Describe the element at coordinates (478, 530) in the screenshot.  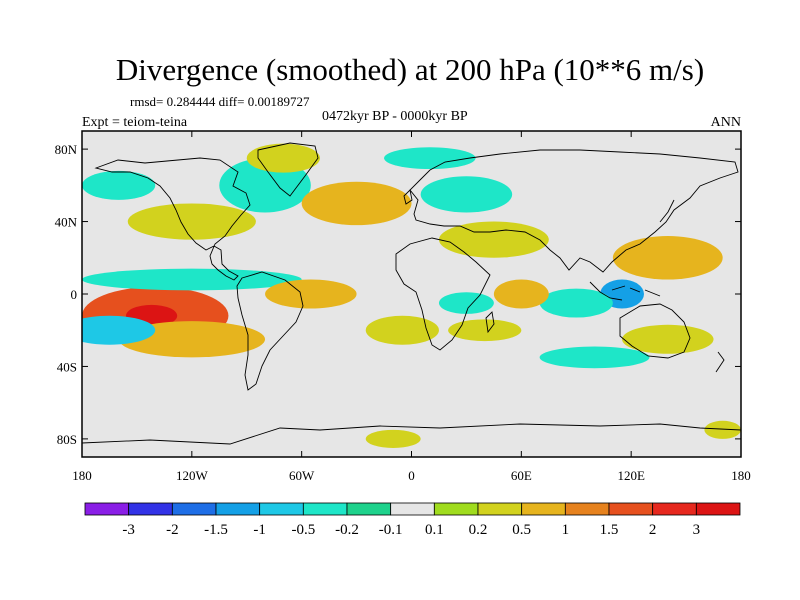
I see `colorbar-label-8: 0.2` at that location.